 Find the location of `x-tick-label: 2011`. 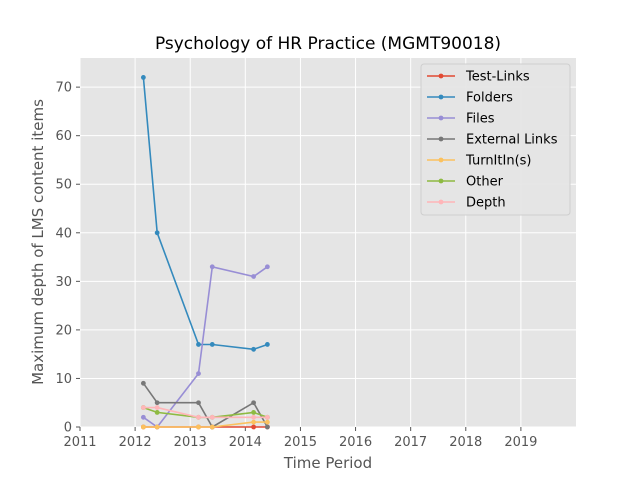

x-tick-label: 2011 is located at coordinates (79, 442).